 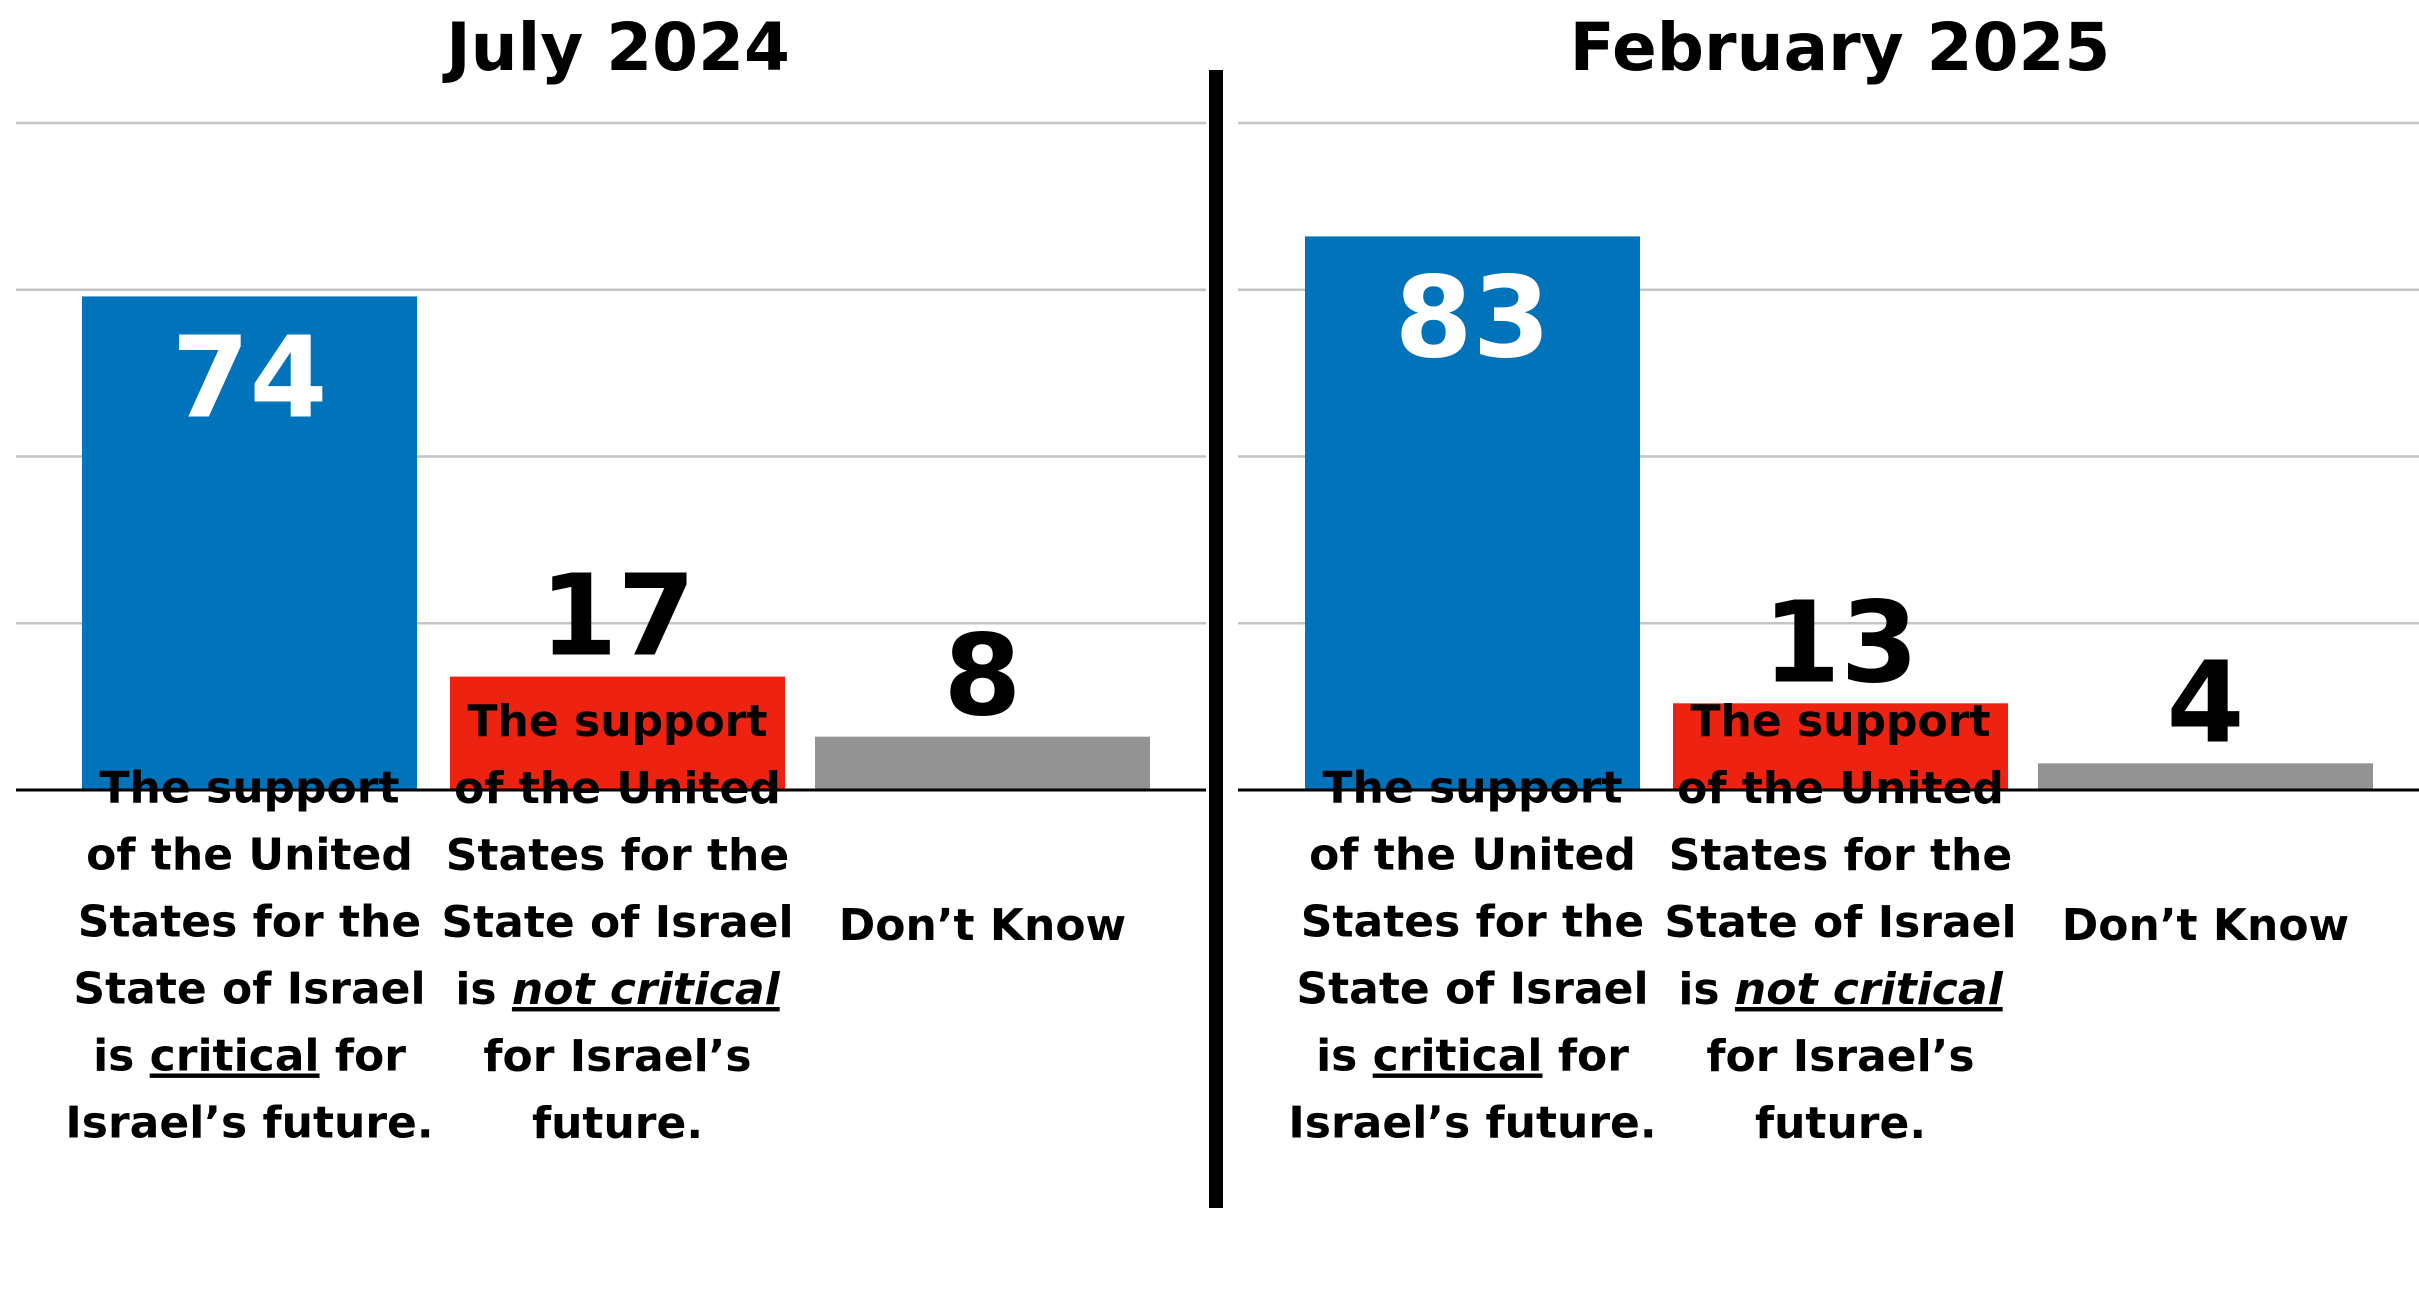 What do you see at coordinates (1841, 643) in the screenshot?
I see `data-label: 13` at bounding box center [1841, 643].